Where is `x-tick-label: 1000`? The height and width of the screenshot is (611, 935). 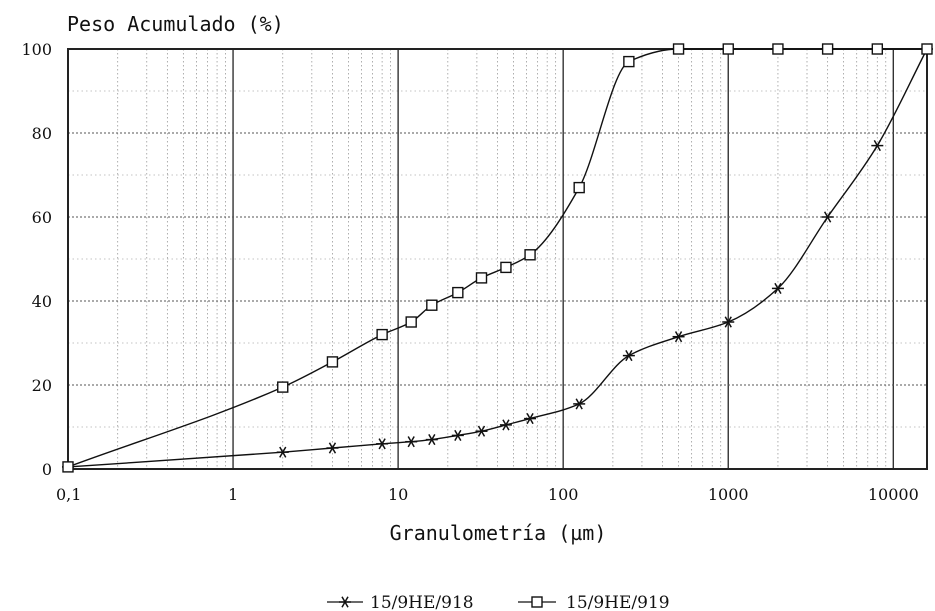 x-tick-label: 1000 is located at coordinates (728, 494).